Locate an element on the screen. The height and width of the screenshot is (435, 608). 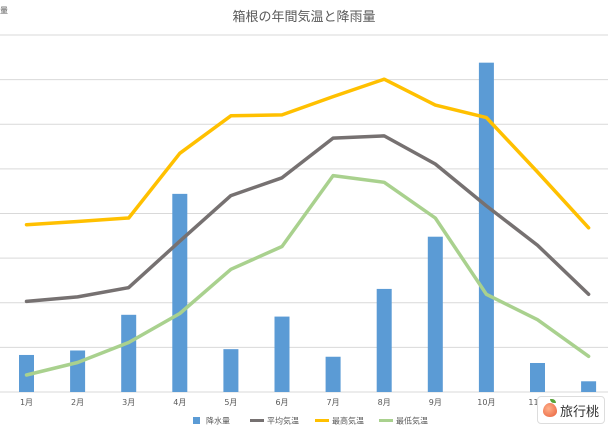
x-tick-label: 3月 is located at coordinates (128, 402).